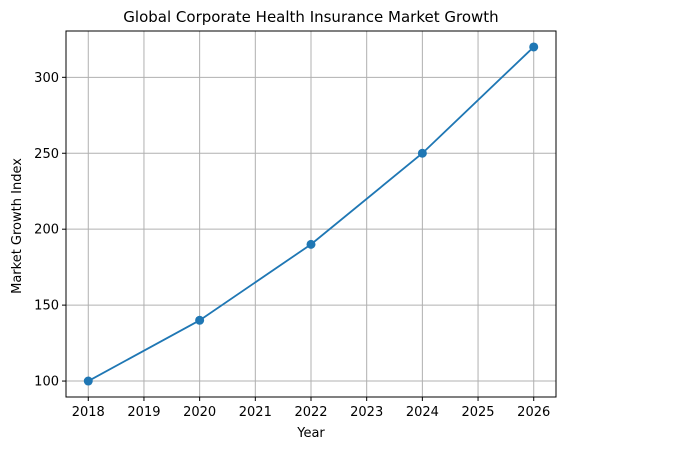 Image resolution: width=700 pixels, height=450 pixels. Describe the element at coordinates (143, 412) in the screenshot. I see `x-tick-label: 2019` at that location.